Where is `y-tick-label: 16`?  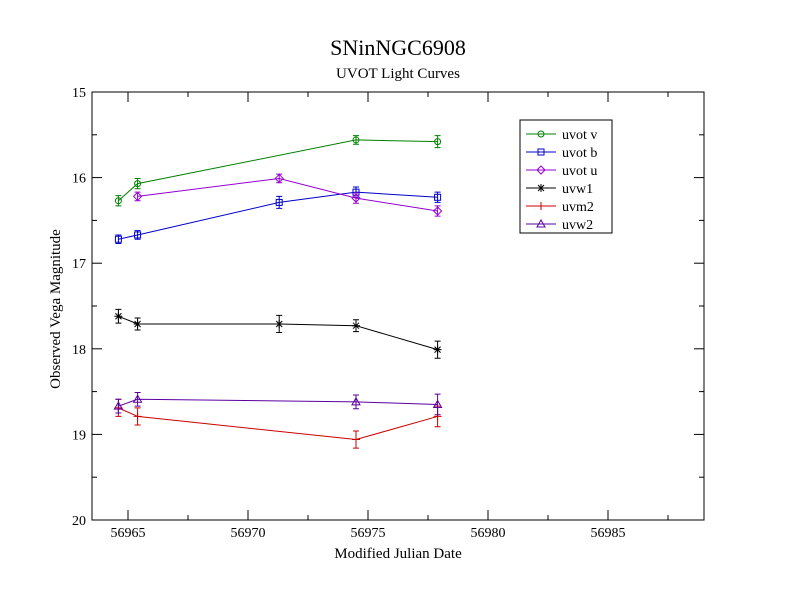 y-tick-label: 16 is located at coordinates (79, 179).